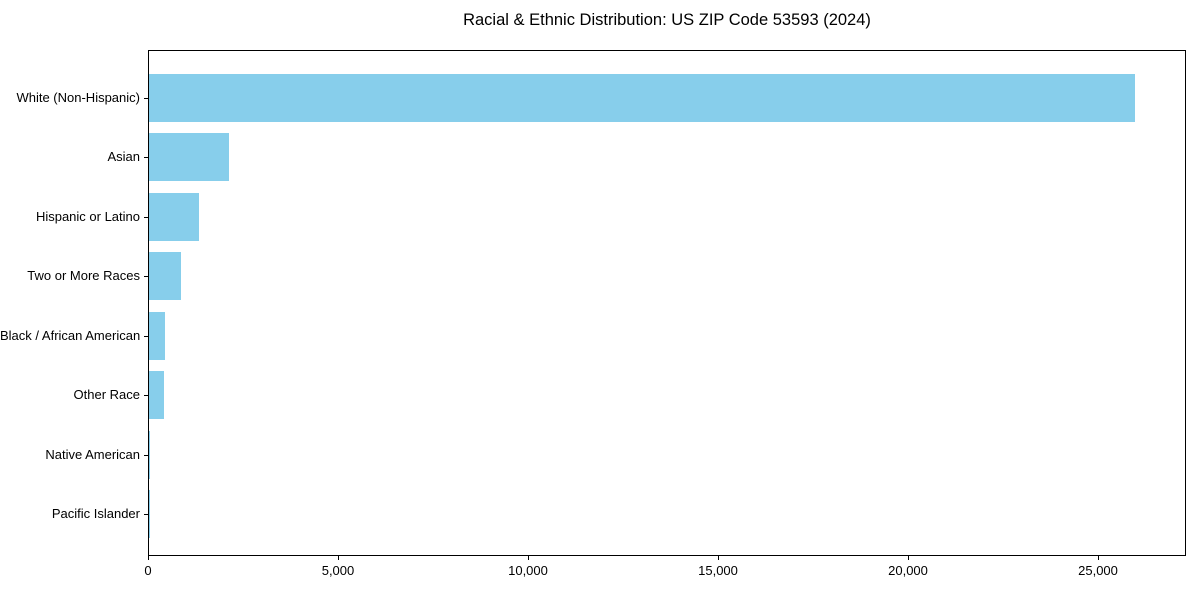 The image size is (1200, 600). Describe the element at coordinates (1098, 570) in the screenshot. I see `x-tick-label: 25,000` at that location.